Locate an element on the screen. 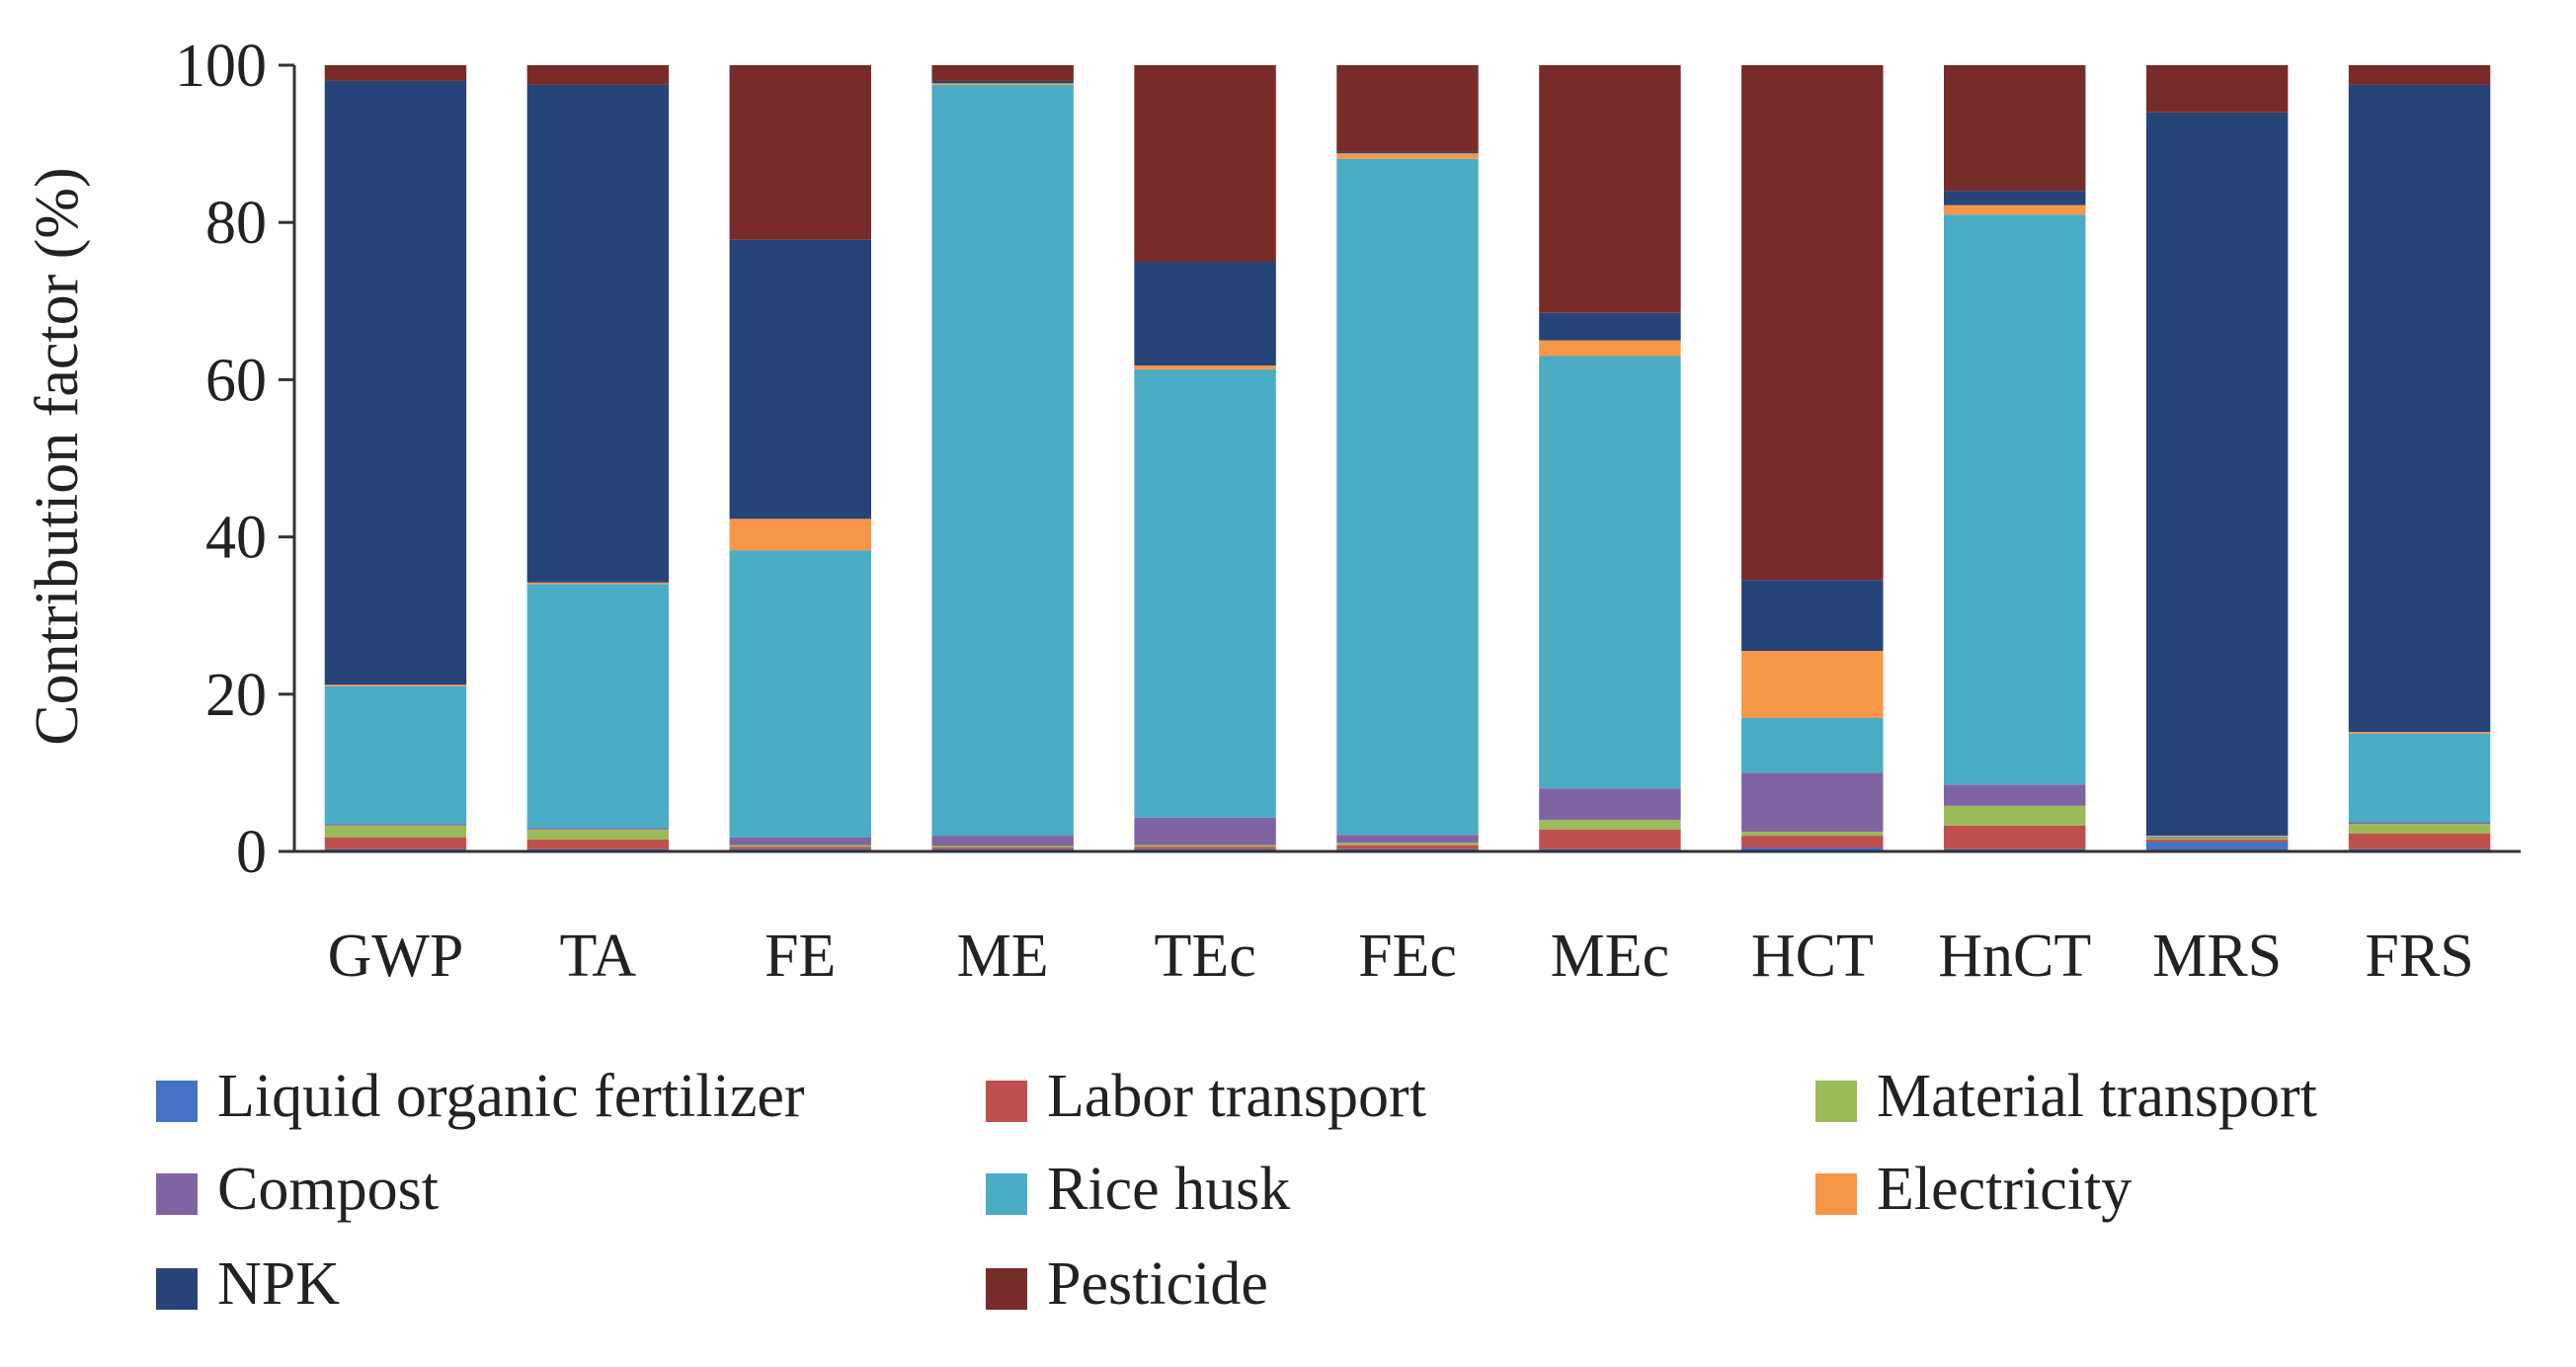 This screenshot has height=1367, width=2576. y-tick-label-0: 0 is located at coordinates (251, 852).